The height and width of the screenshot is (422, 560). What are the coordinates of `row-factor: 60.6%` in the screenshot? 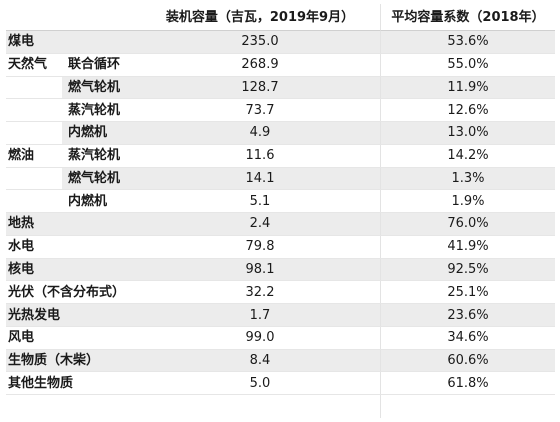 It's located at (467, 361).